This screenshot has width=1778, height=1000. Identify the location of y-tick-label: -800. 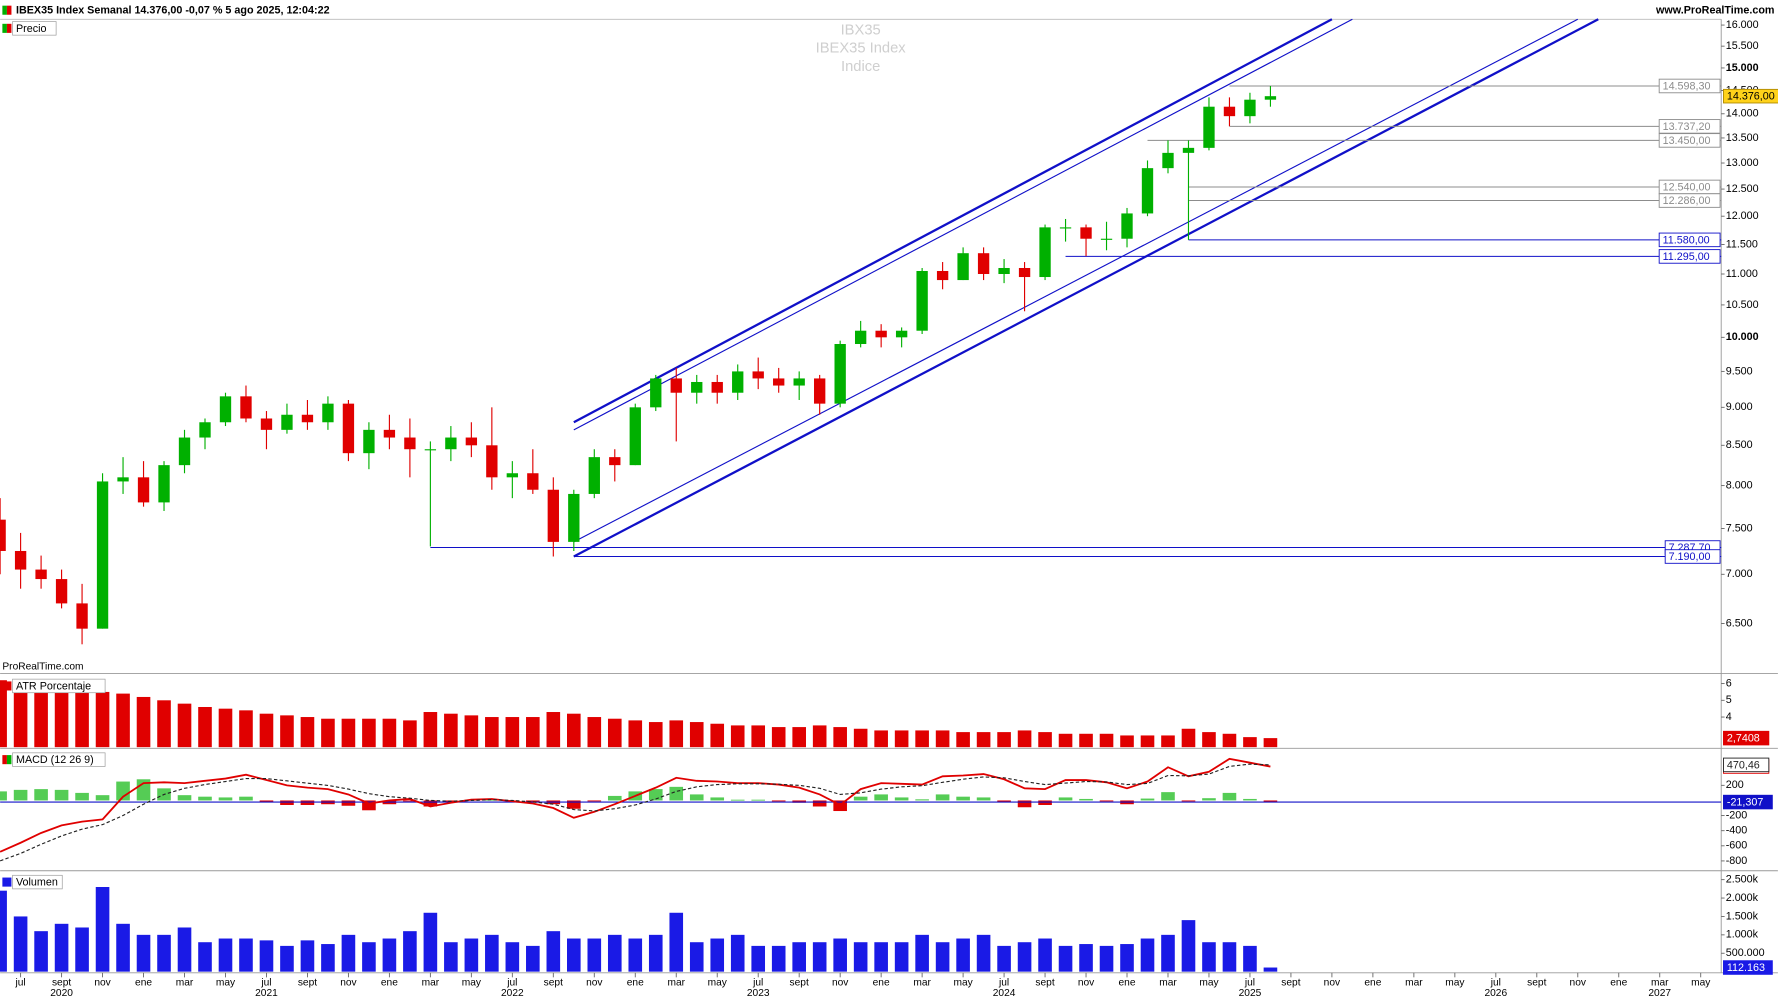
(1737, 861).